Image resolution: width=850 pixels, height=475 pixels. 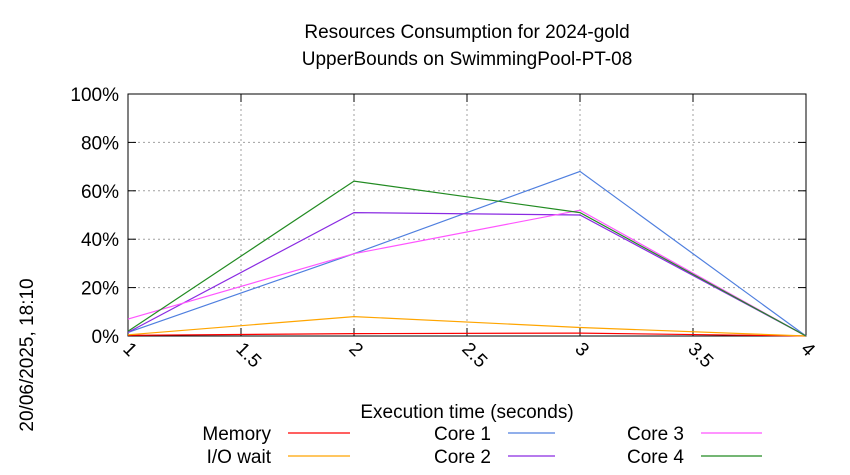 What do you see at coordinates (462, 434) in the screenshot?
I see `legend-label-core-1: Core 1` at bounding box center [462, 434].